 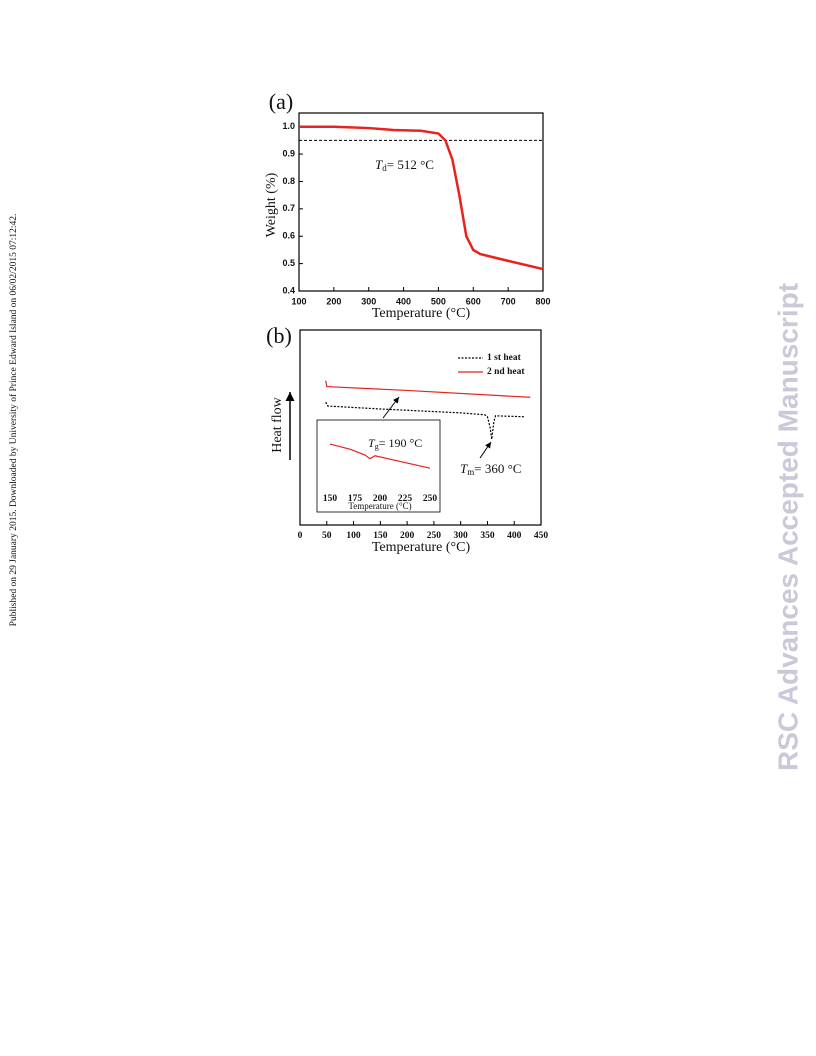 I want to click on legend-label: 2 nd heat, so click(x=506, y=372).